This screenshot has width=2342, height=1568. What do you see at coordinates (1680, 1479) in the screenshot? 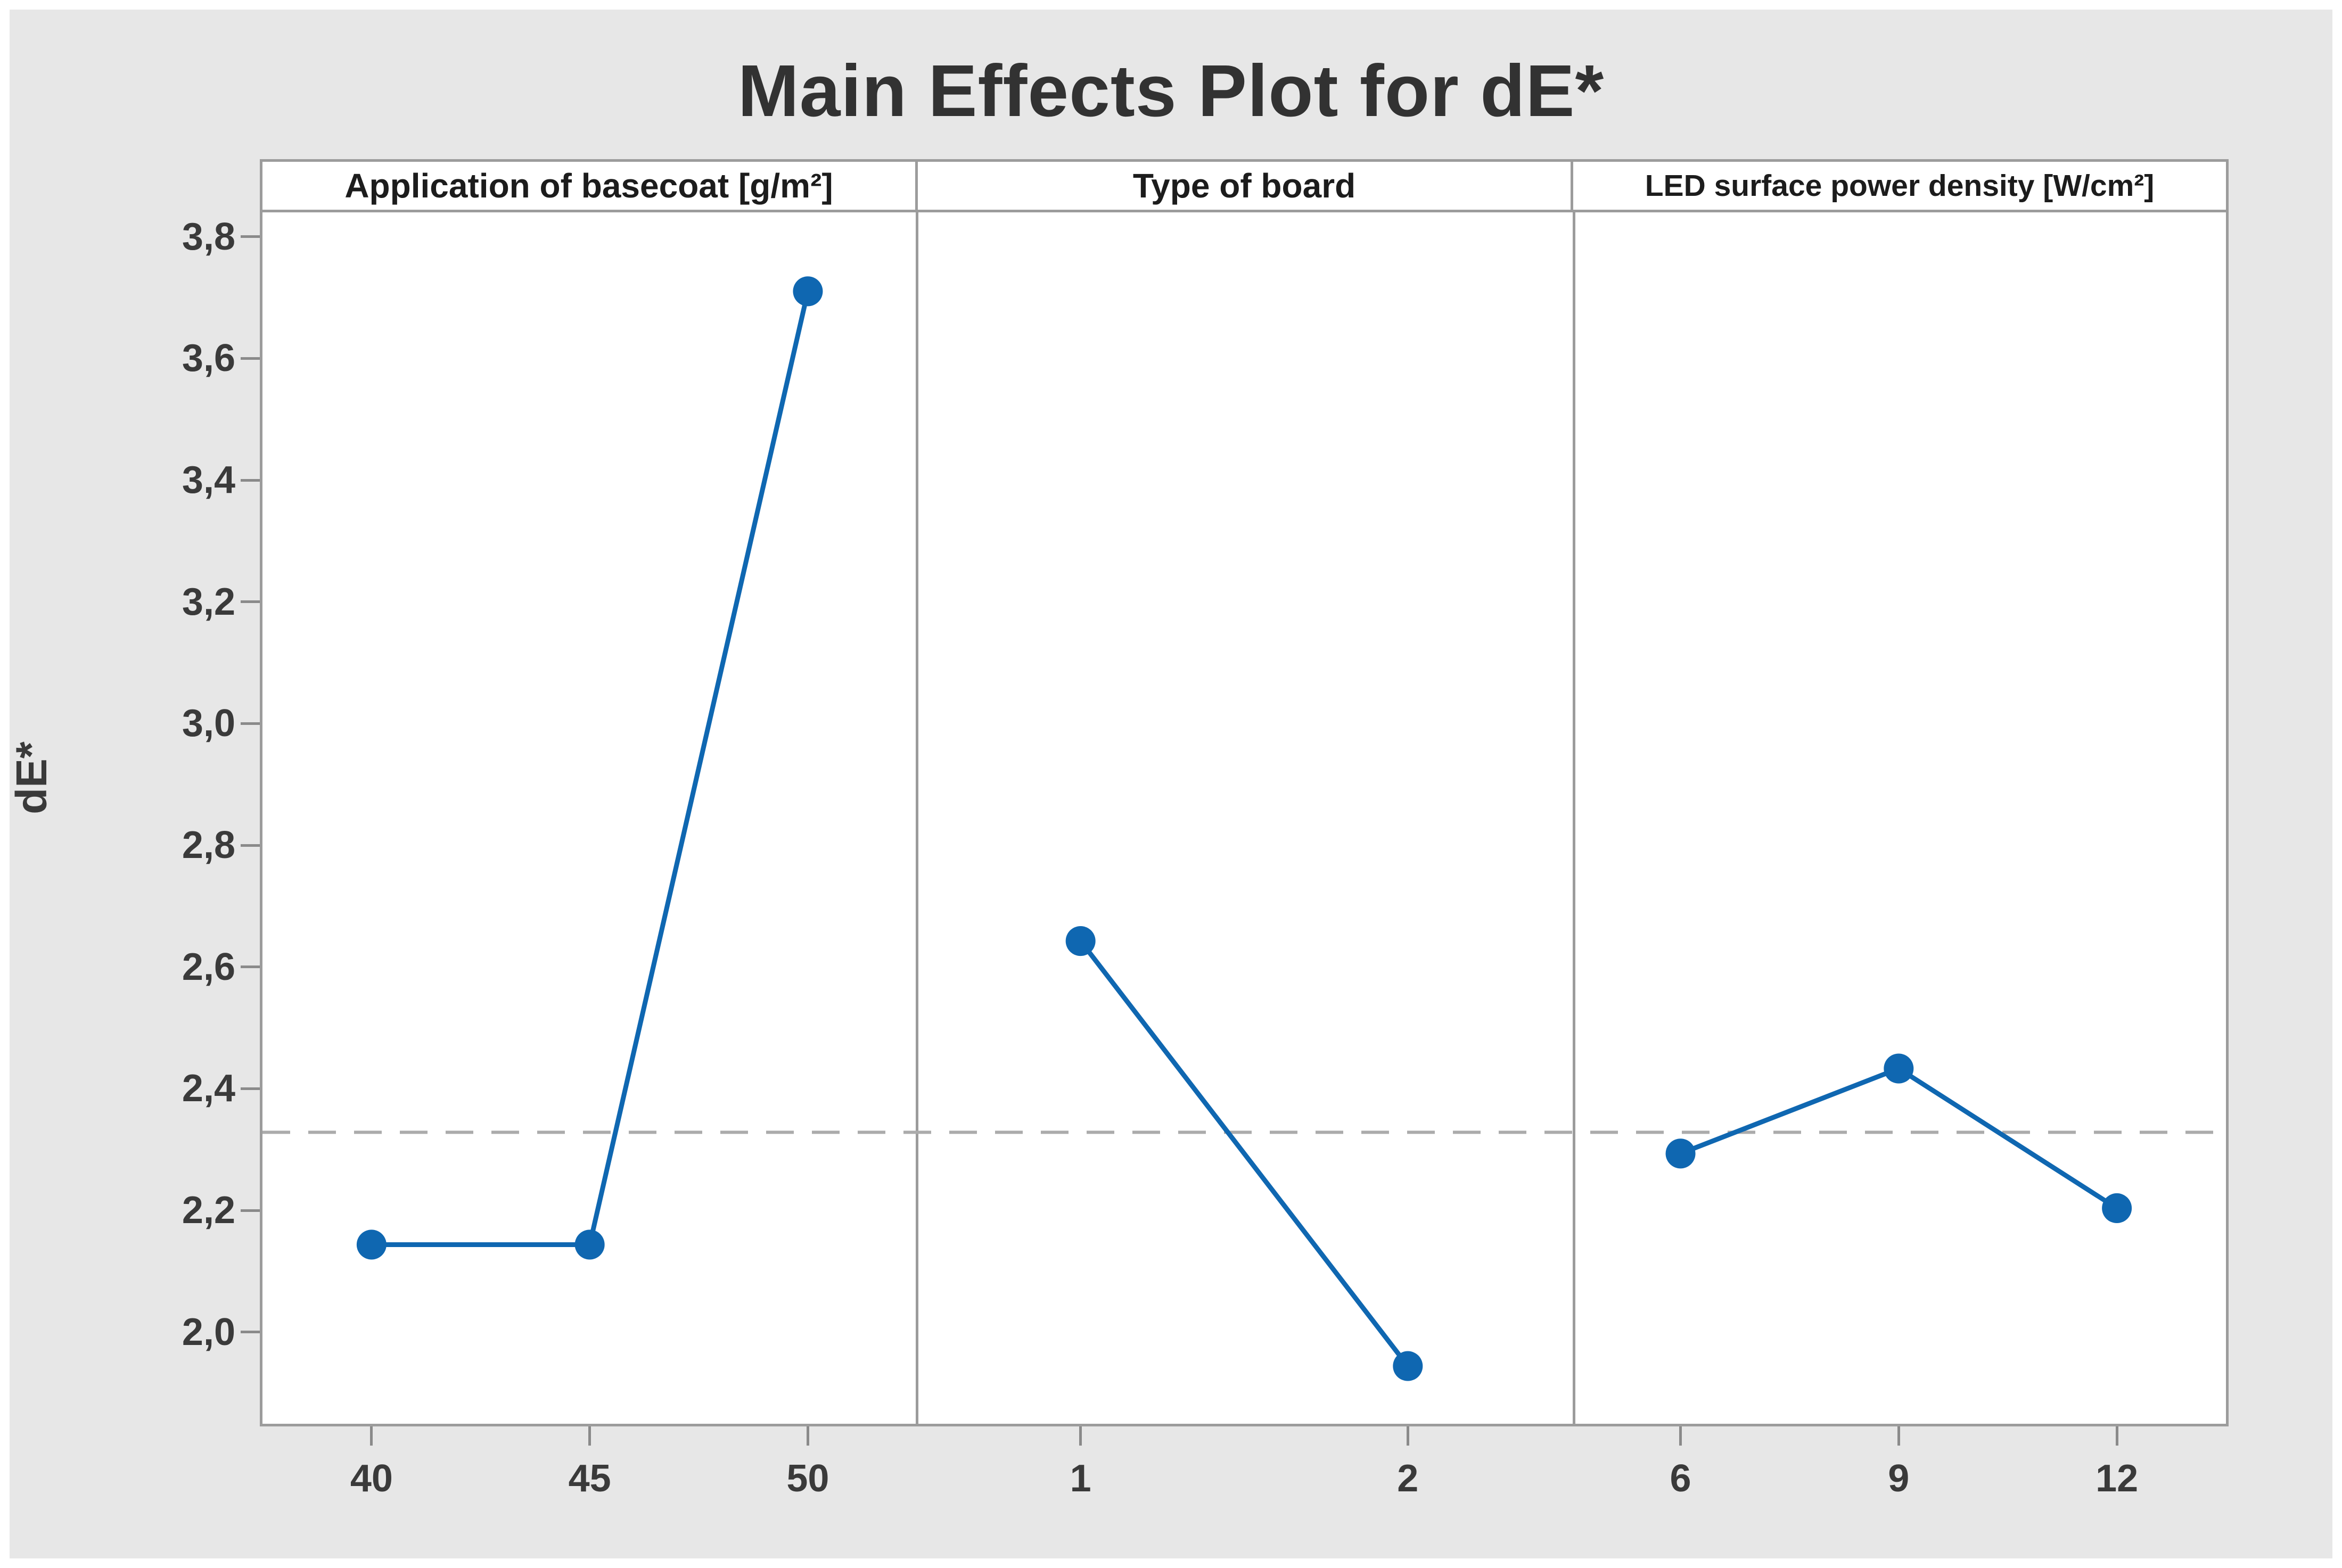
I see `x-tick-label-panel-3-6: 6` at bounding box center [1680, 1479].